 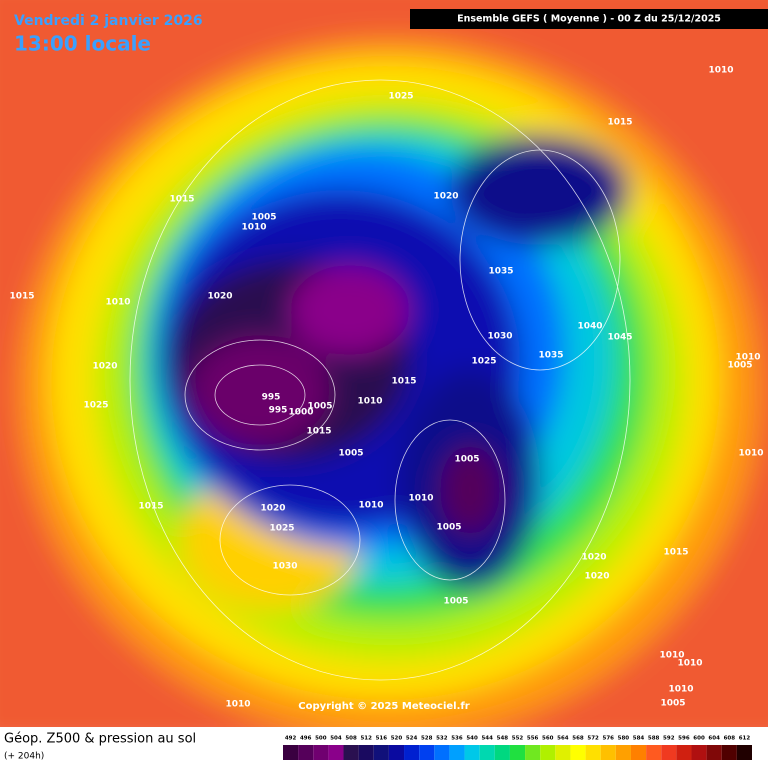 I want to click on level-label: 496, so click(x=306, y=739).